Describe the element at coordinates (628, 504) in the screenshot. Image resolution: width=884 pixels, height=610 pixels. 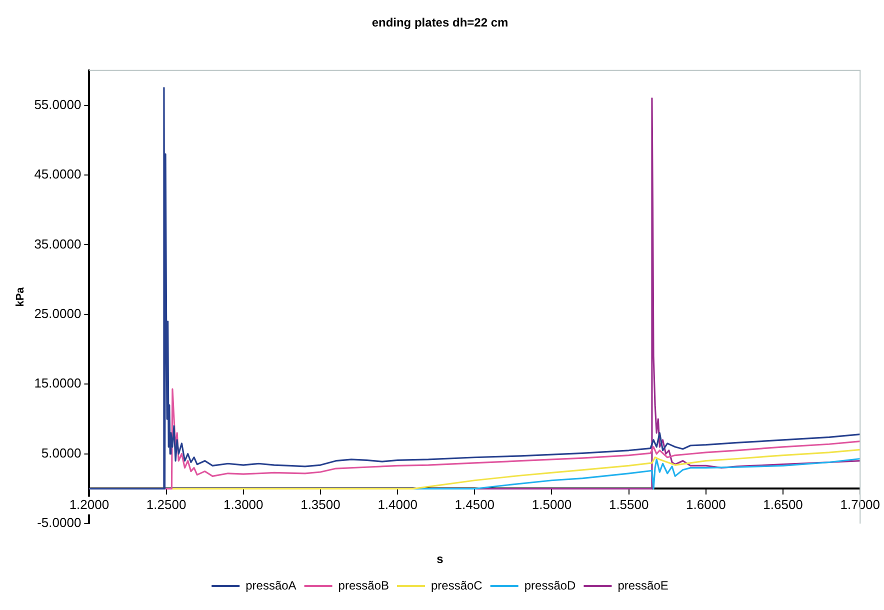
I see `x-tick-label: 1.5500` at that location.